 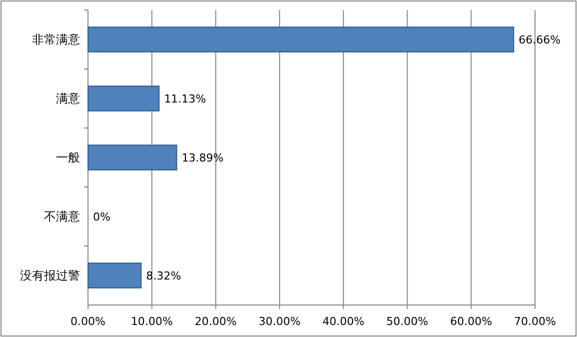 What do you see at coordinates (407, 321) in the screenshot?
I see `x-tick-label: 50.00%` at bounding box center [407, 321].